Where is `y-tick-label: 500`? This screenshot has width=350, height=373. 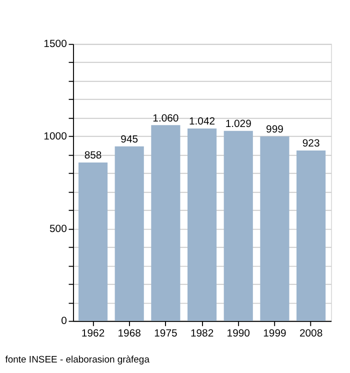
y-tick-label: 500 is located at coordinates (58, 229).